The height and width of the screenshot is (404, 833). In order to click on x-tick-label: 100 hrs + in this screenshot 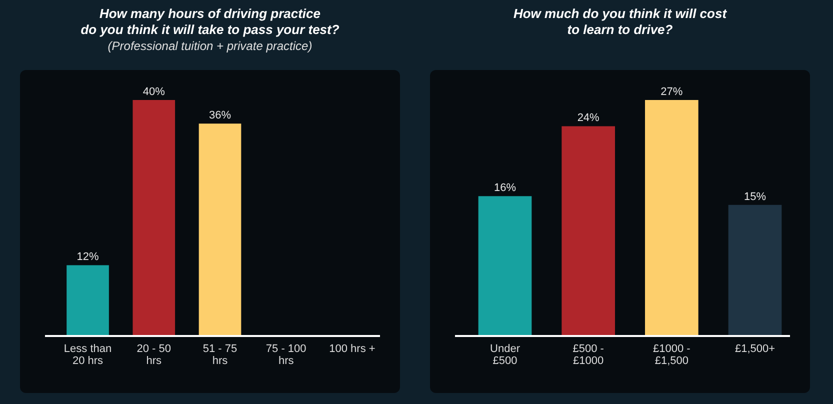, I will do `click(352, 349)`.